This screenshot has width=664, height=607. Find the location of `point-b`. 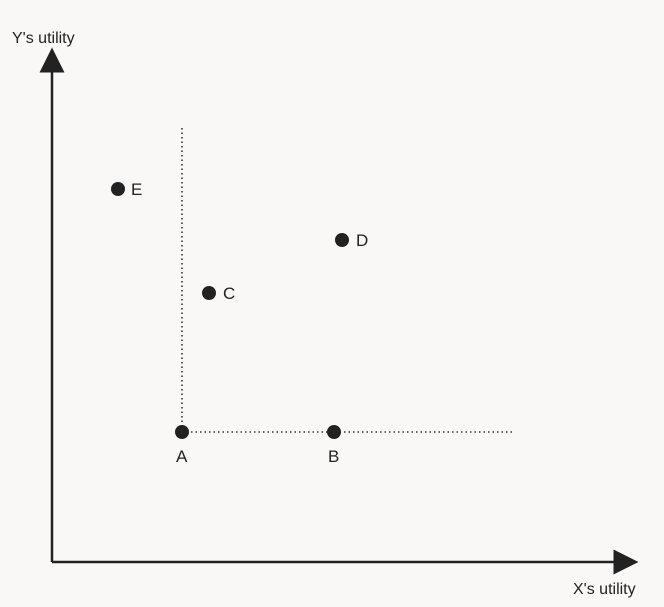

point-b is located at coordinates (334, 432).